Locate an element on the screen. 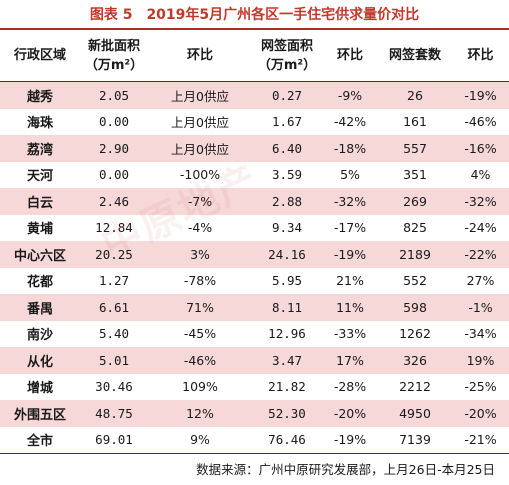 Image resolution: width=509 pixels, height=485 pixels. cell-units: 326 is located at coordinates (415, 360).